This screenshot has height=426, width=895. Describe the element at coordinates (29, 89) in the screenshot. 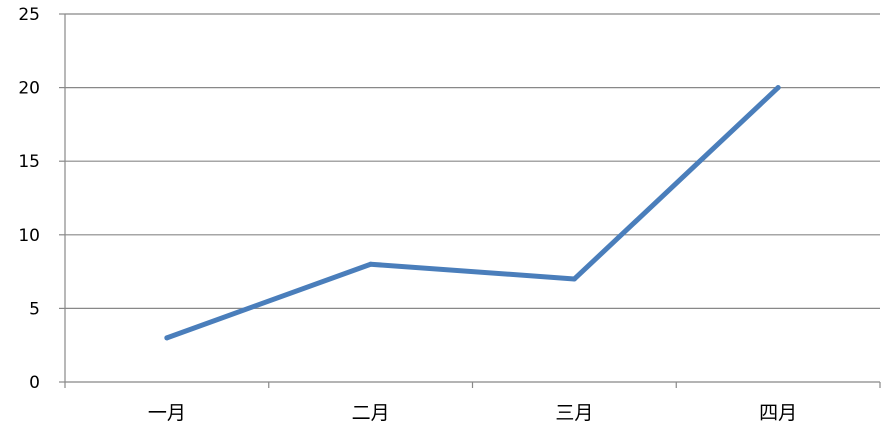

I see `y-tick-label-20: 20` at that location.